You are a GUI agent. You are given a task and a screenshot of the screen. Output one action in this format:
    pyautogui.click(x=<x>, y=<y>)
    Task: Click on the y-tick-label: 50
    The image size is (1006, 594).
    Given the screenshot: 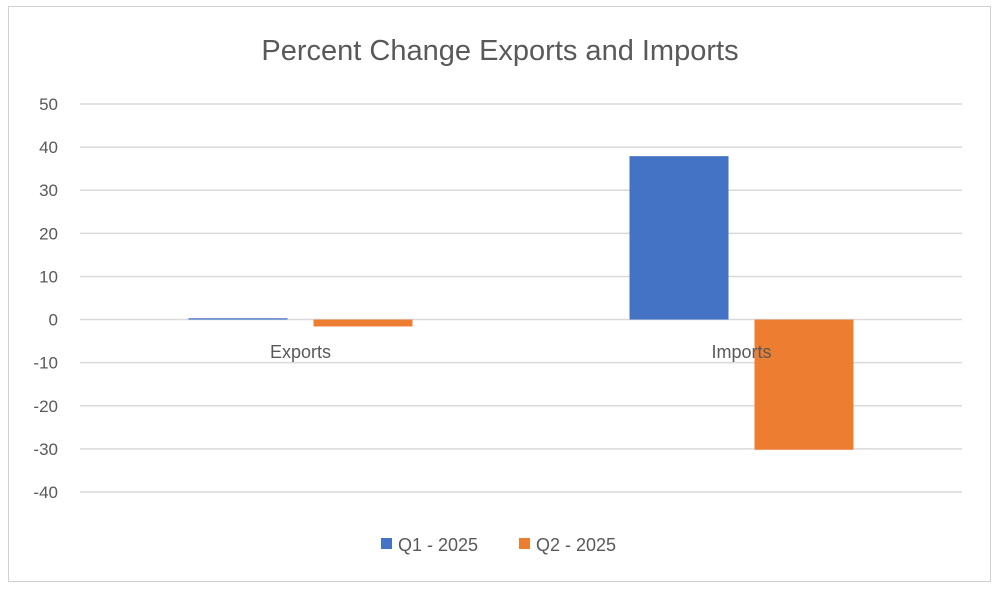 What is the action you would take?
    pyautogui.click(x=48, y=104)
    